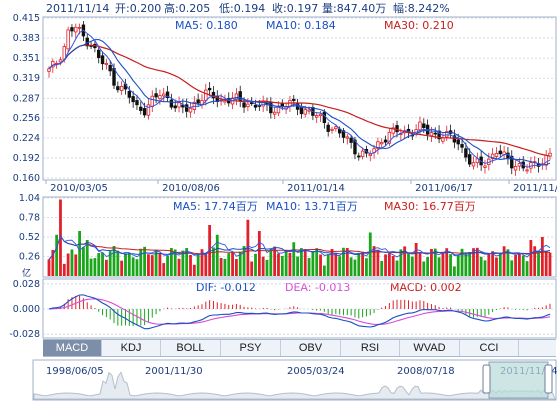  Describe the element at coordinates (138, 8) in the screenshot. I see `header-open: 开:0.200` at that location.